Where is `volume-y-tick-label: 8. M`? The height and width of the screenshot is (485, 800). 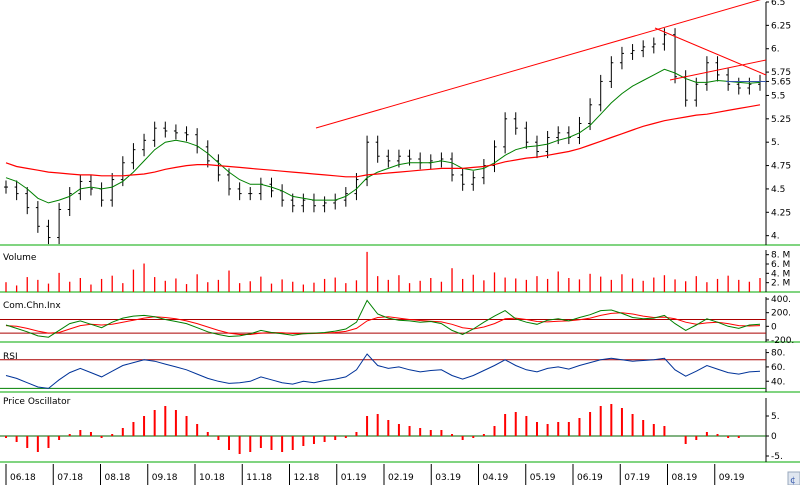
volume-y-tick-label: 8. M is located at coordinates (780, 256).